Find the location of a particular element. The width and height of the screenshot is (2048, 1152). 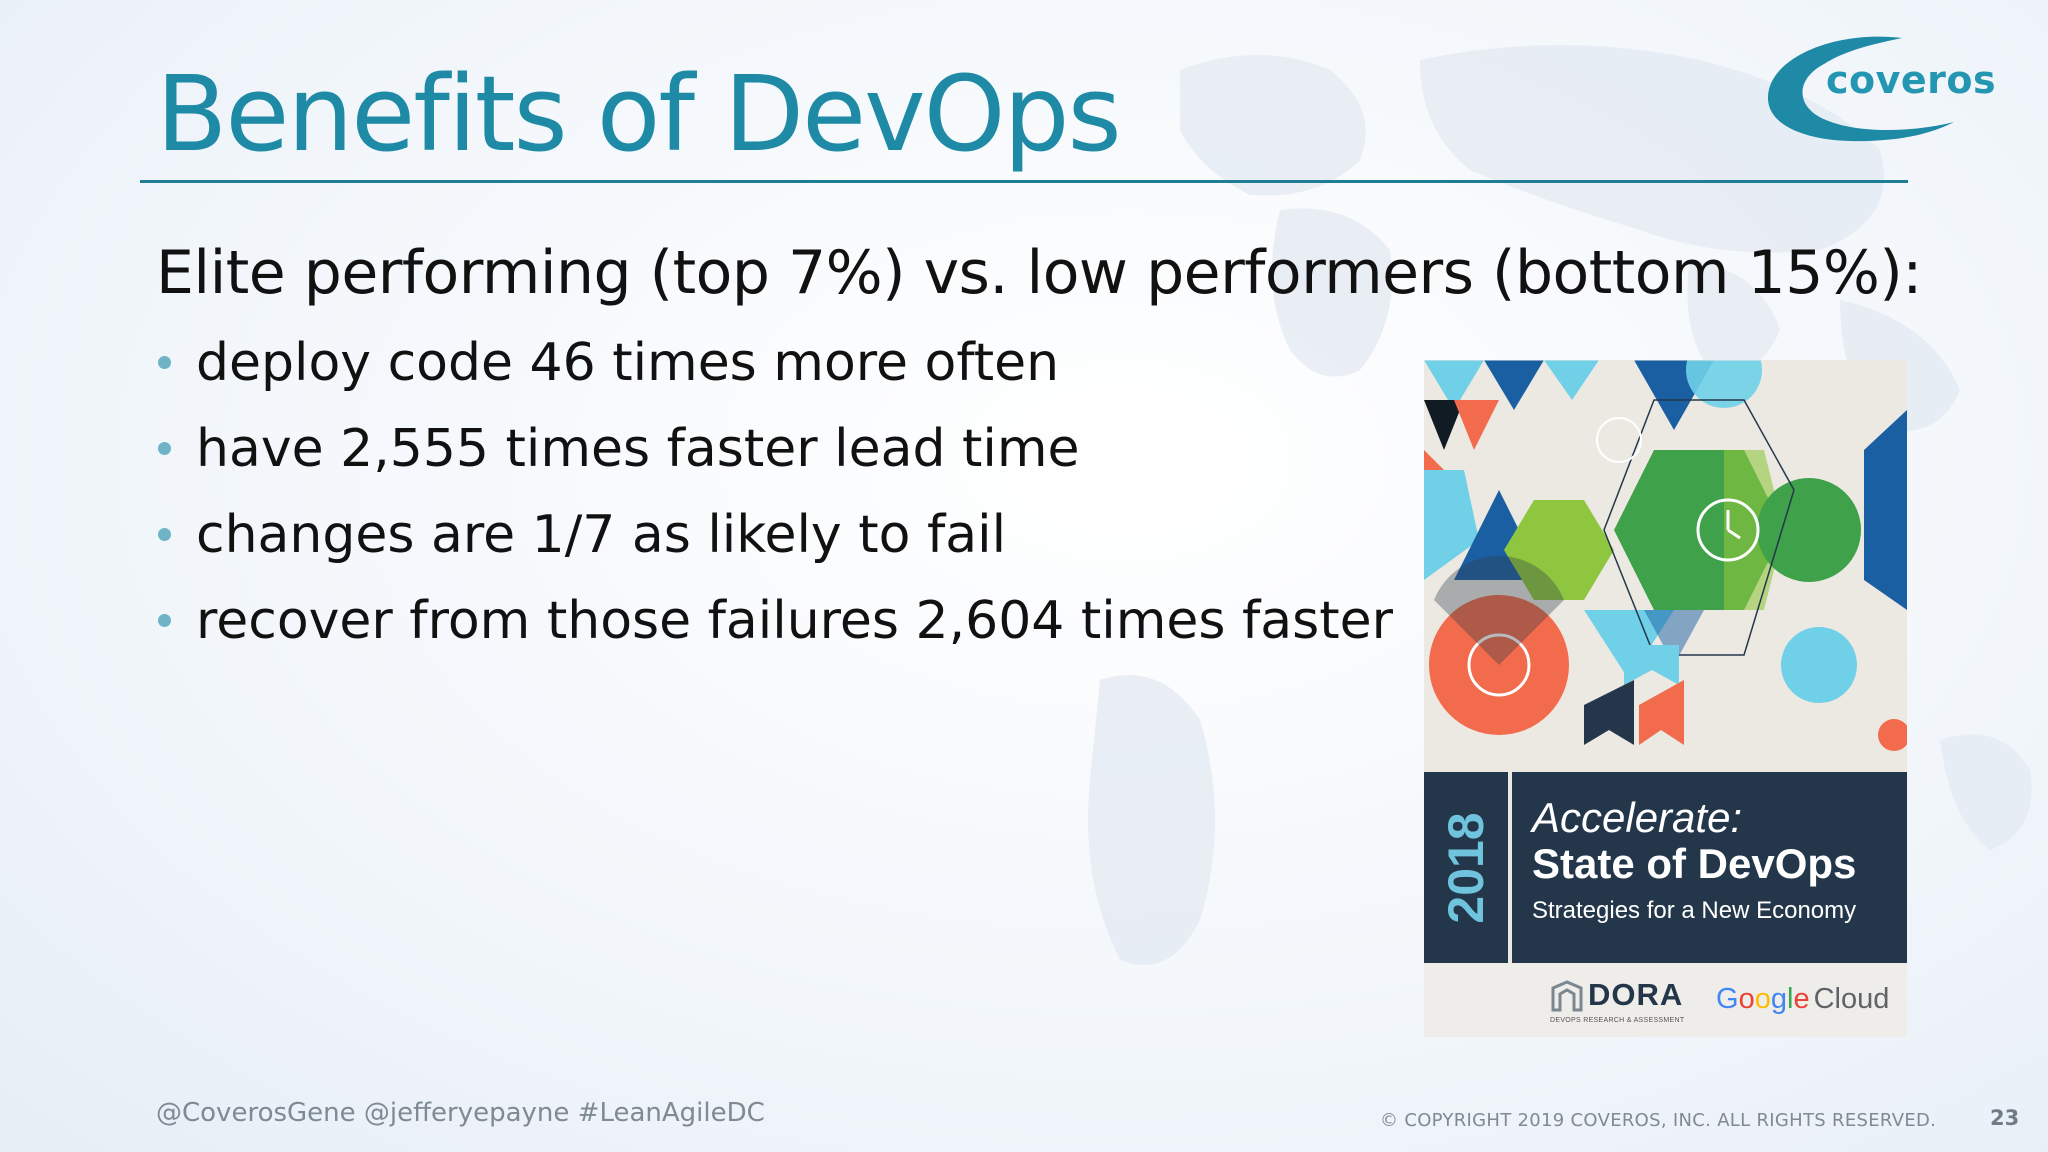

slide-page-number: 23 is located at coordinates (2005, 1118).